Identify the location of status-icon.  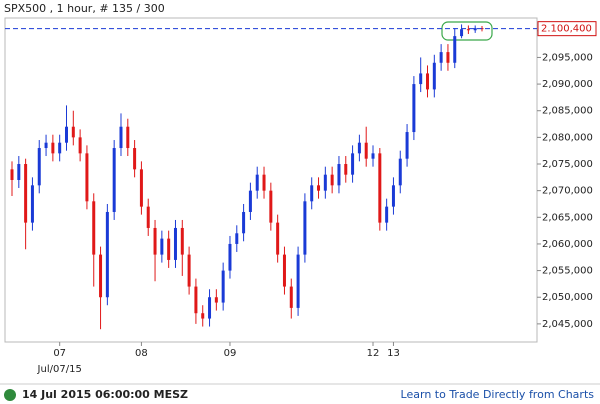
(10, 395).